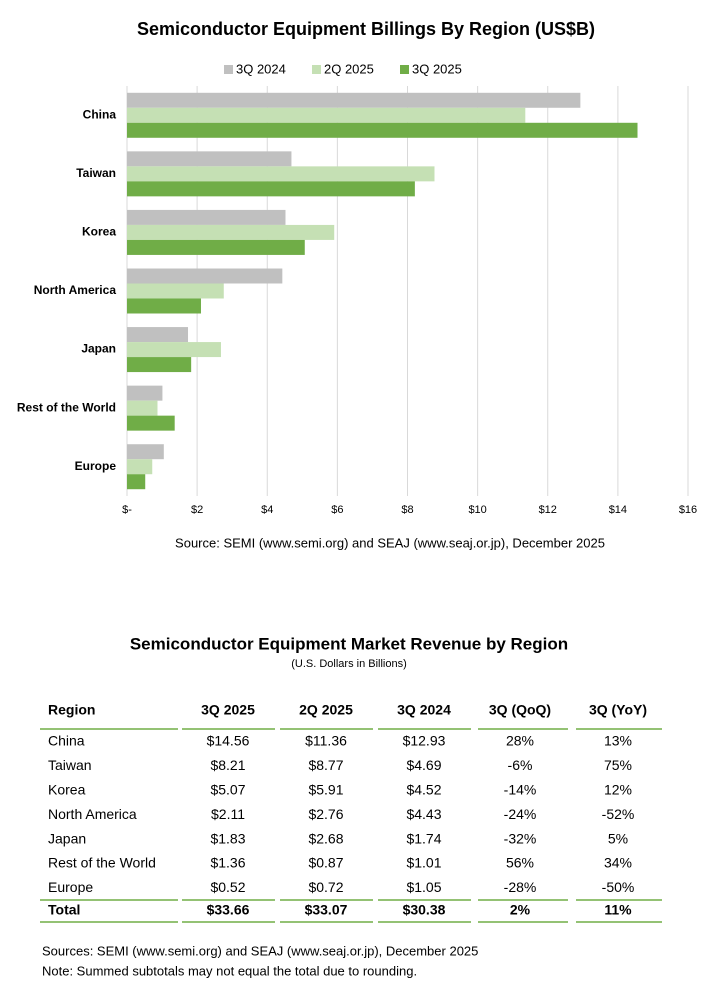 Image resolution: width=703 pixels, height=1000 pixels. Describe the element at coordinates (70, 765) in the screenshot. I see `table-cell: Taiwan` at that location.